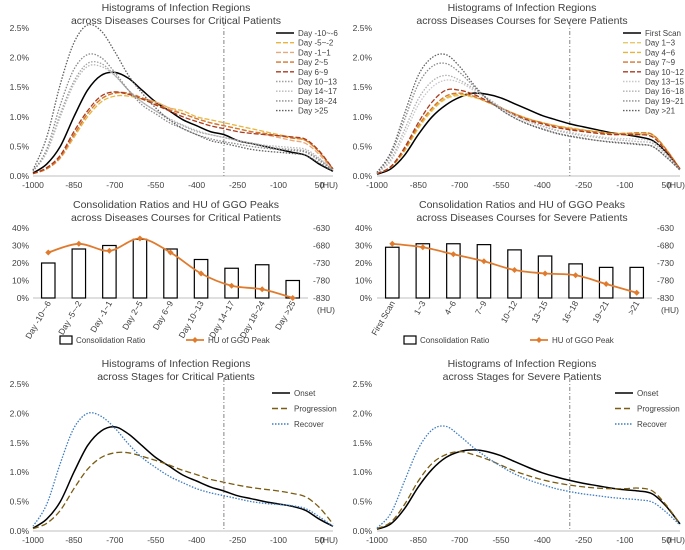  I want to click on legend-label: First Scan, so click(663, 33).